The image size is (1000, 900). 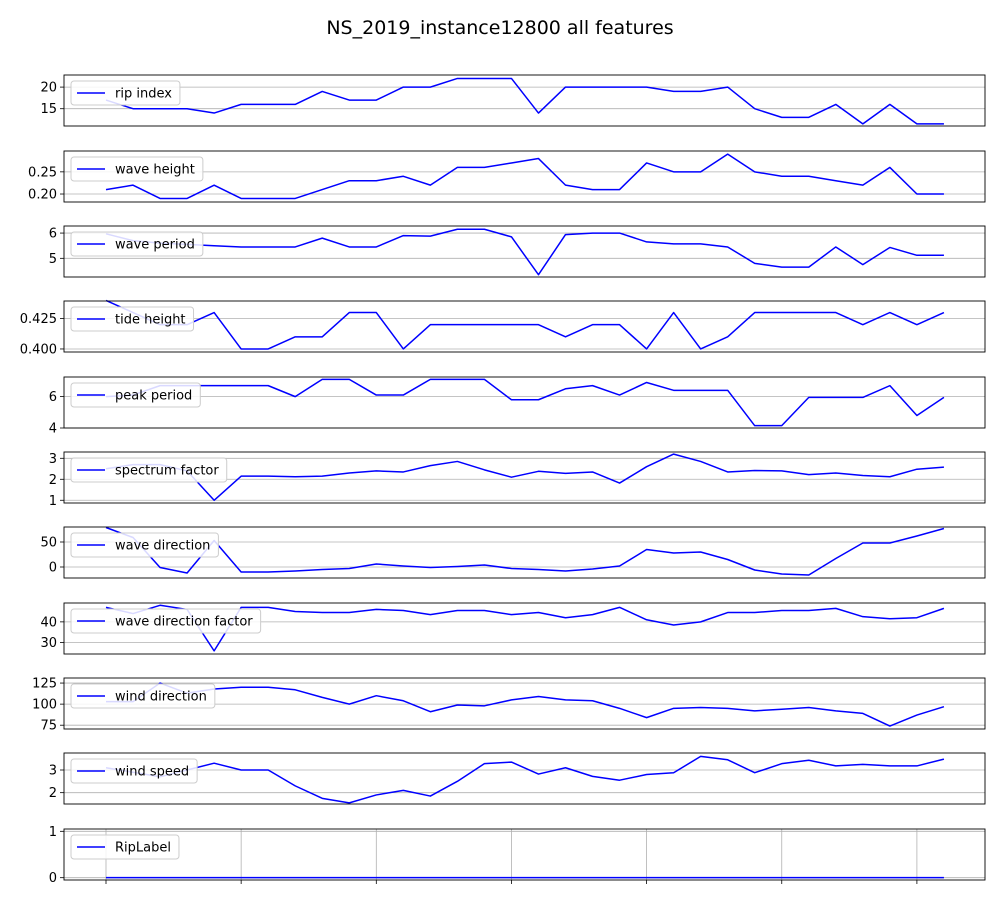 I want to click on legend-label: wave direction factor, so click(x=184, y=622).